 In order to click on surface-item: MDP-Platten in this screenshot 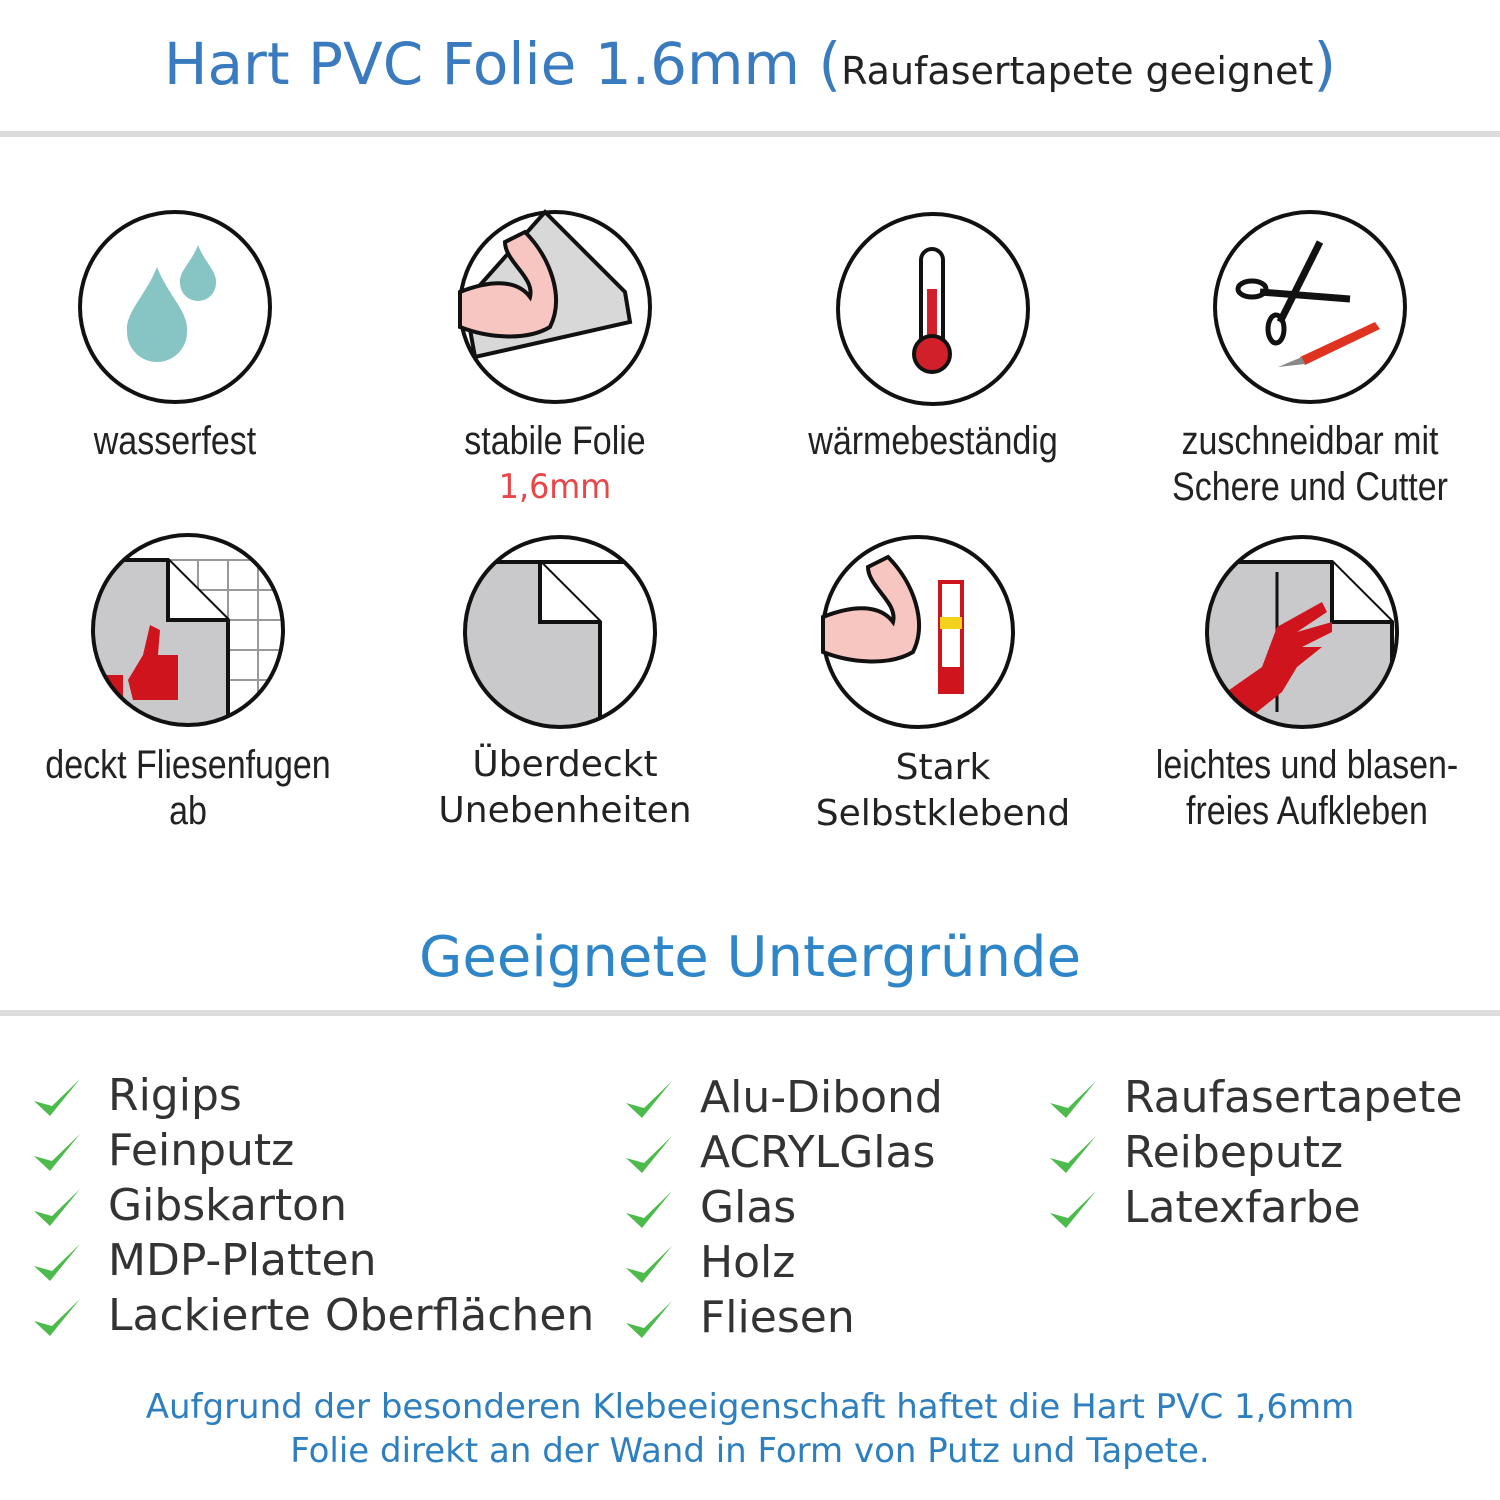, I will do `click(313, 1260)`.